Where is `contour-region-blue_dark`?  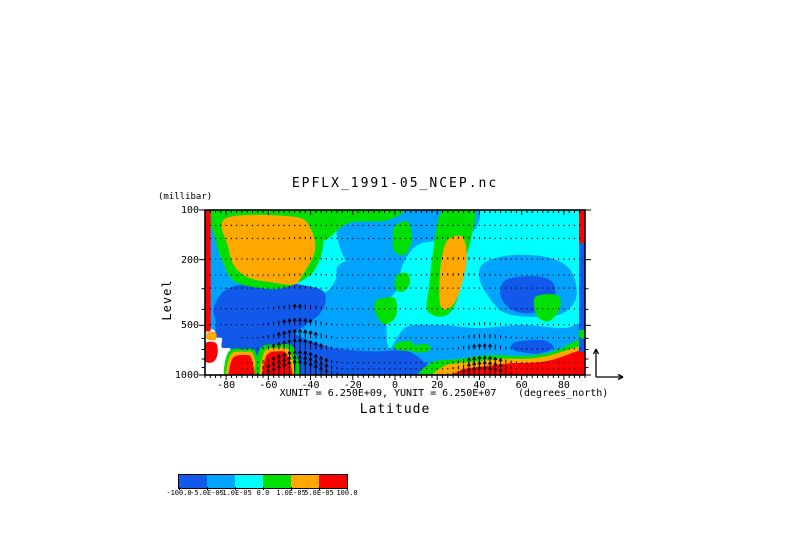 contour-region-blue_dark is located at coordinates (532, 346).